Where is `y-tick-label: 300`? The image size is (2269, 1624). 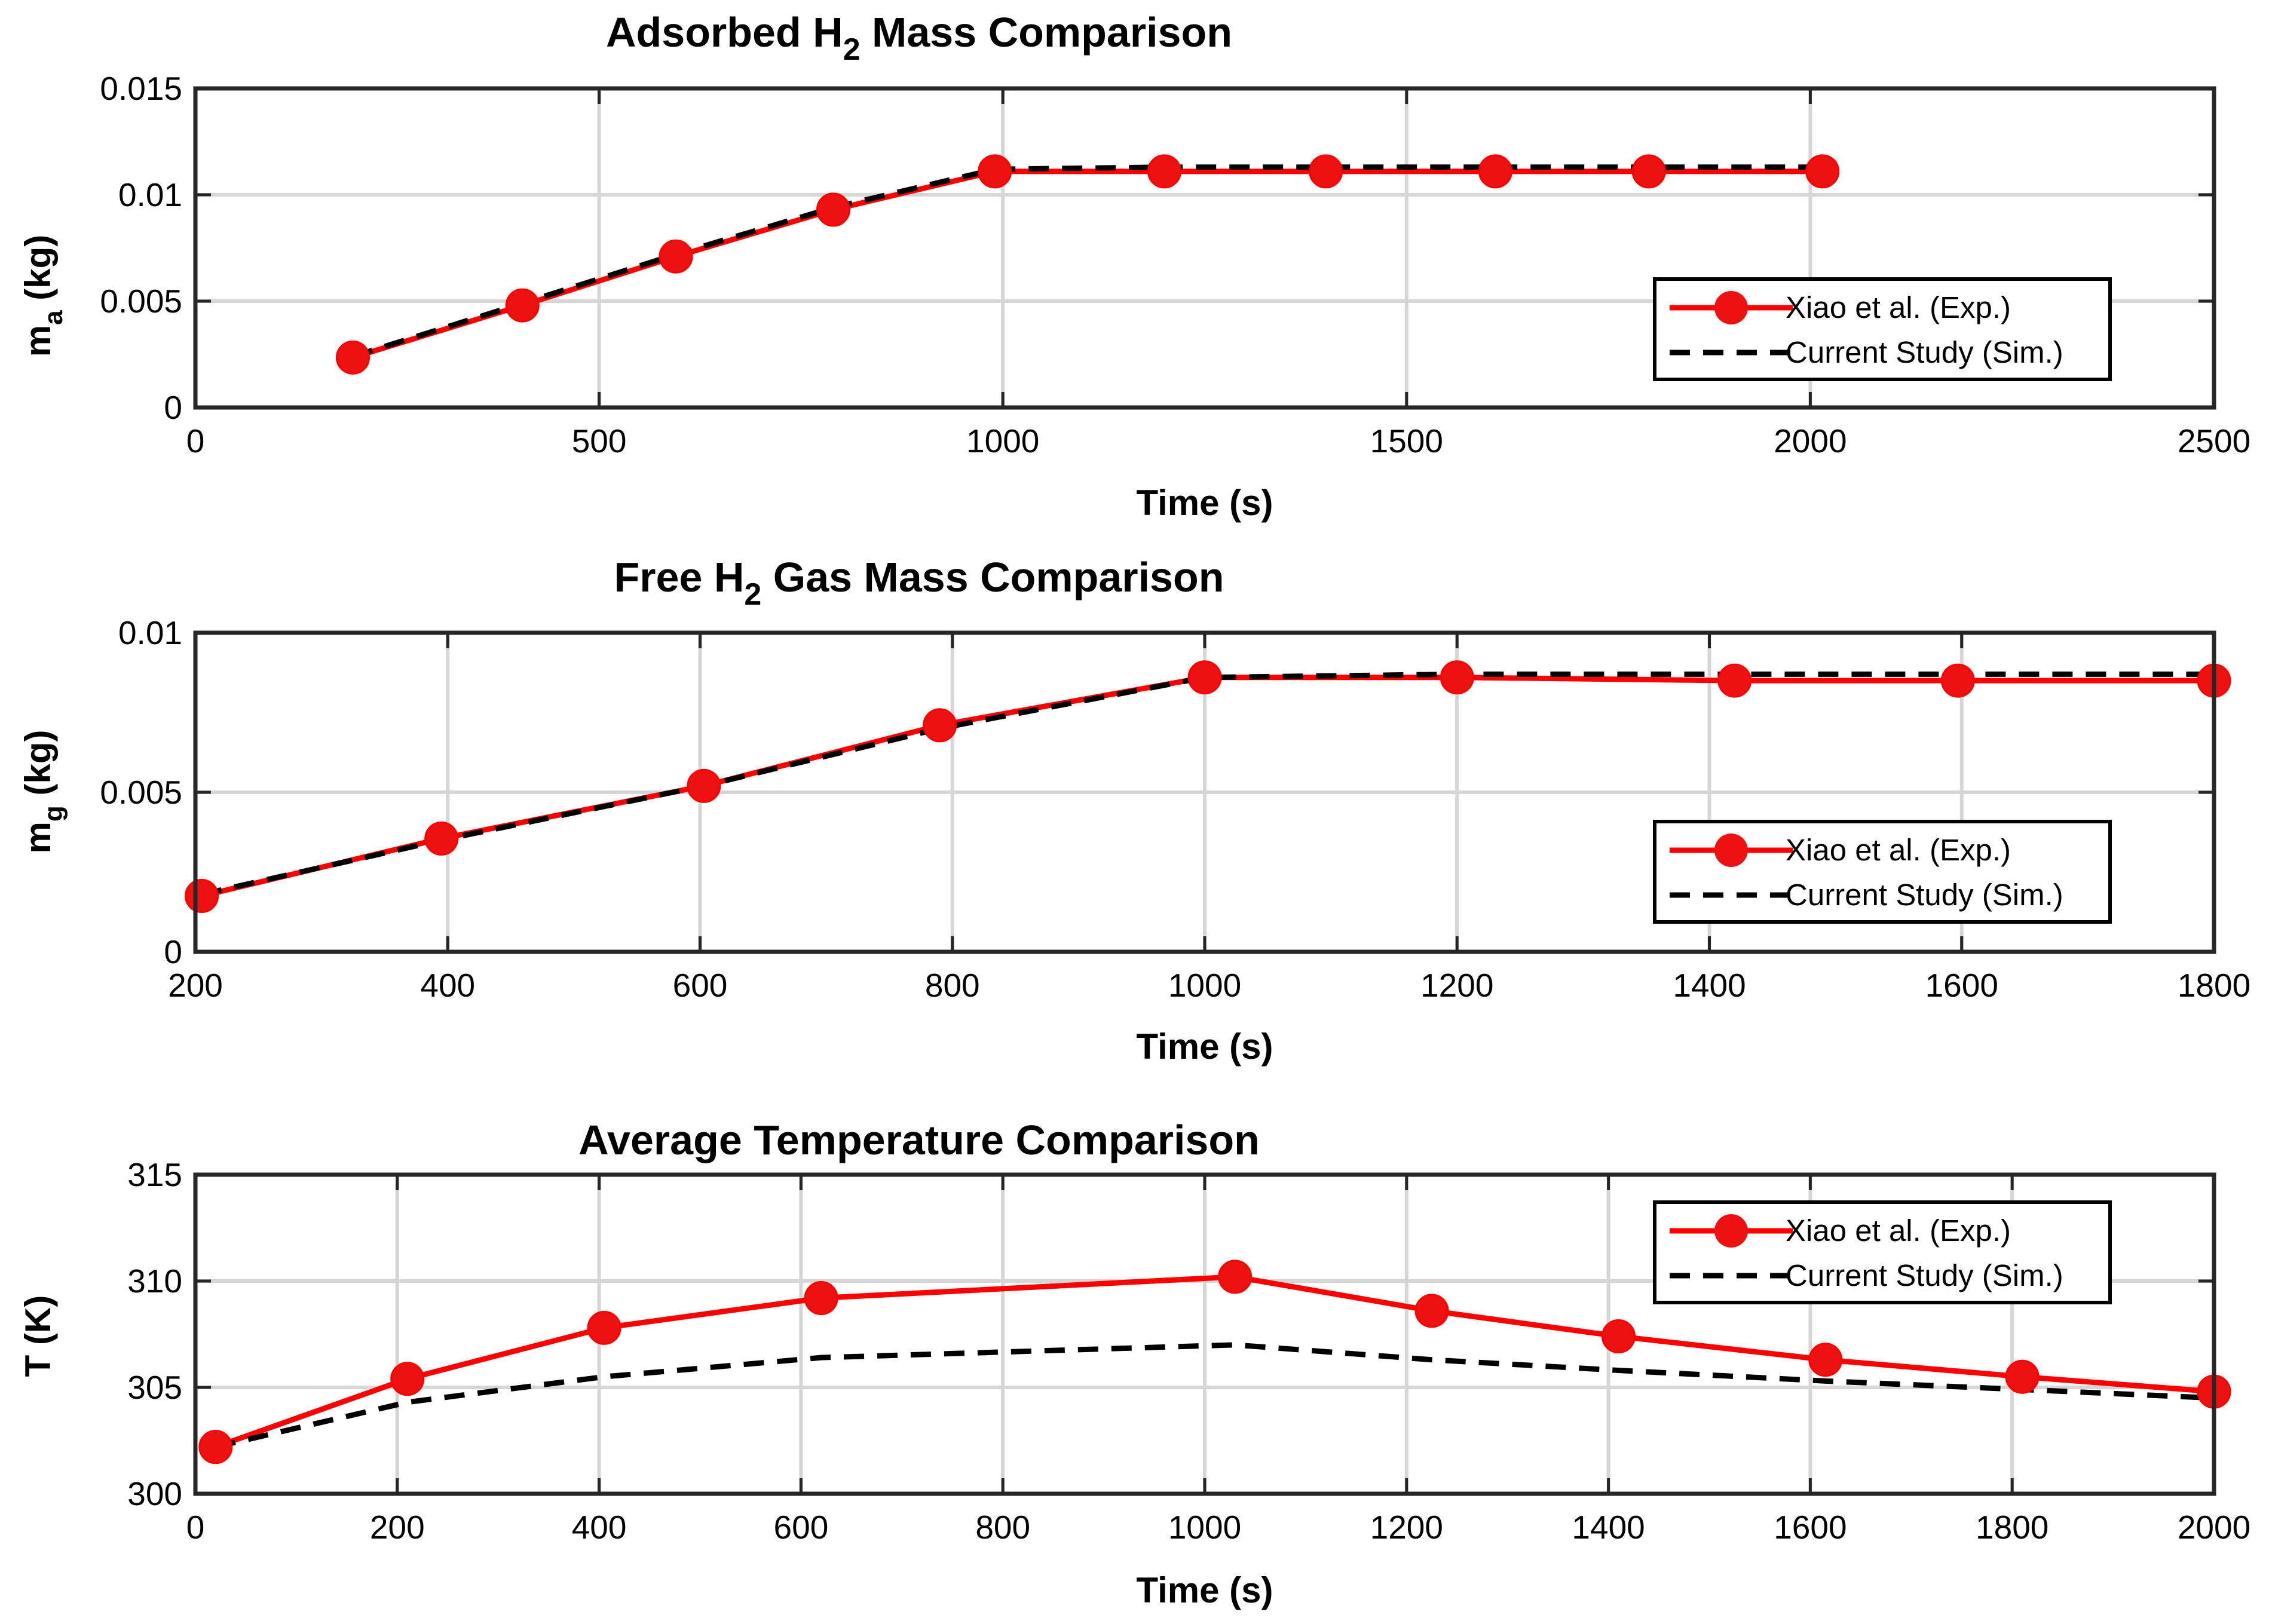 y-tick-label: 300 is located at coordinates (154, 1493).